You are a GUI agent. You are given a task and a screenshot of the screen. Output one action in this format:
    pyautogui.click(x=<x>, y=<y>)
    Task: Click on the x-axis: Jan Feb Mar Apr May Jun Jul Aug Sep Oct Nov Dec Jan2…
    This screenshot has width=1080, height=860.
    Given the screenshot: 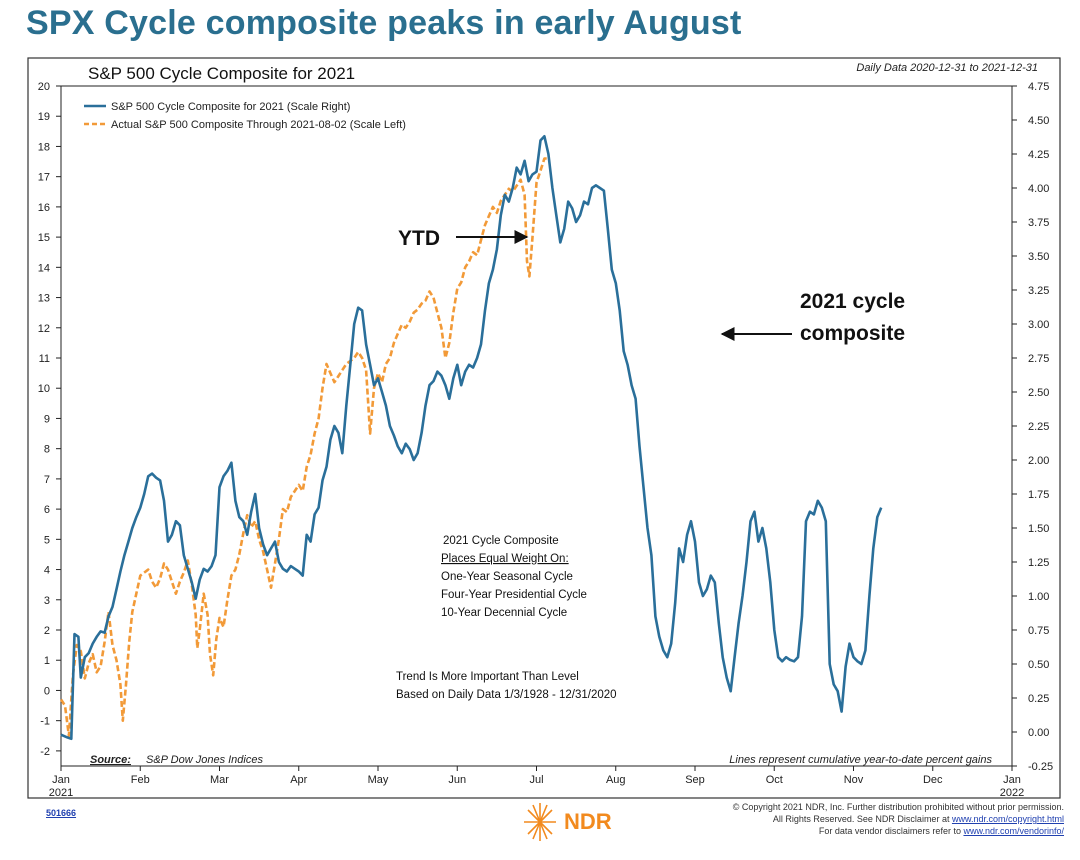 What is the action you would take?
    pyautogui.click(x=536, y=782)
    